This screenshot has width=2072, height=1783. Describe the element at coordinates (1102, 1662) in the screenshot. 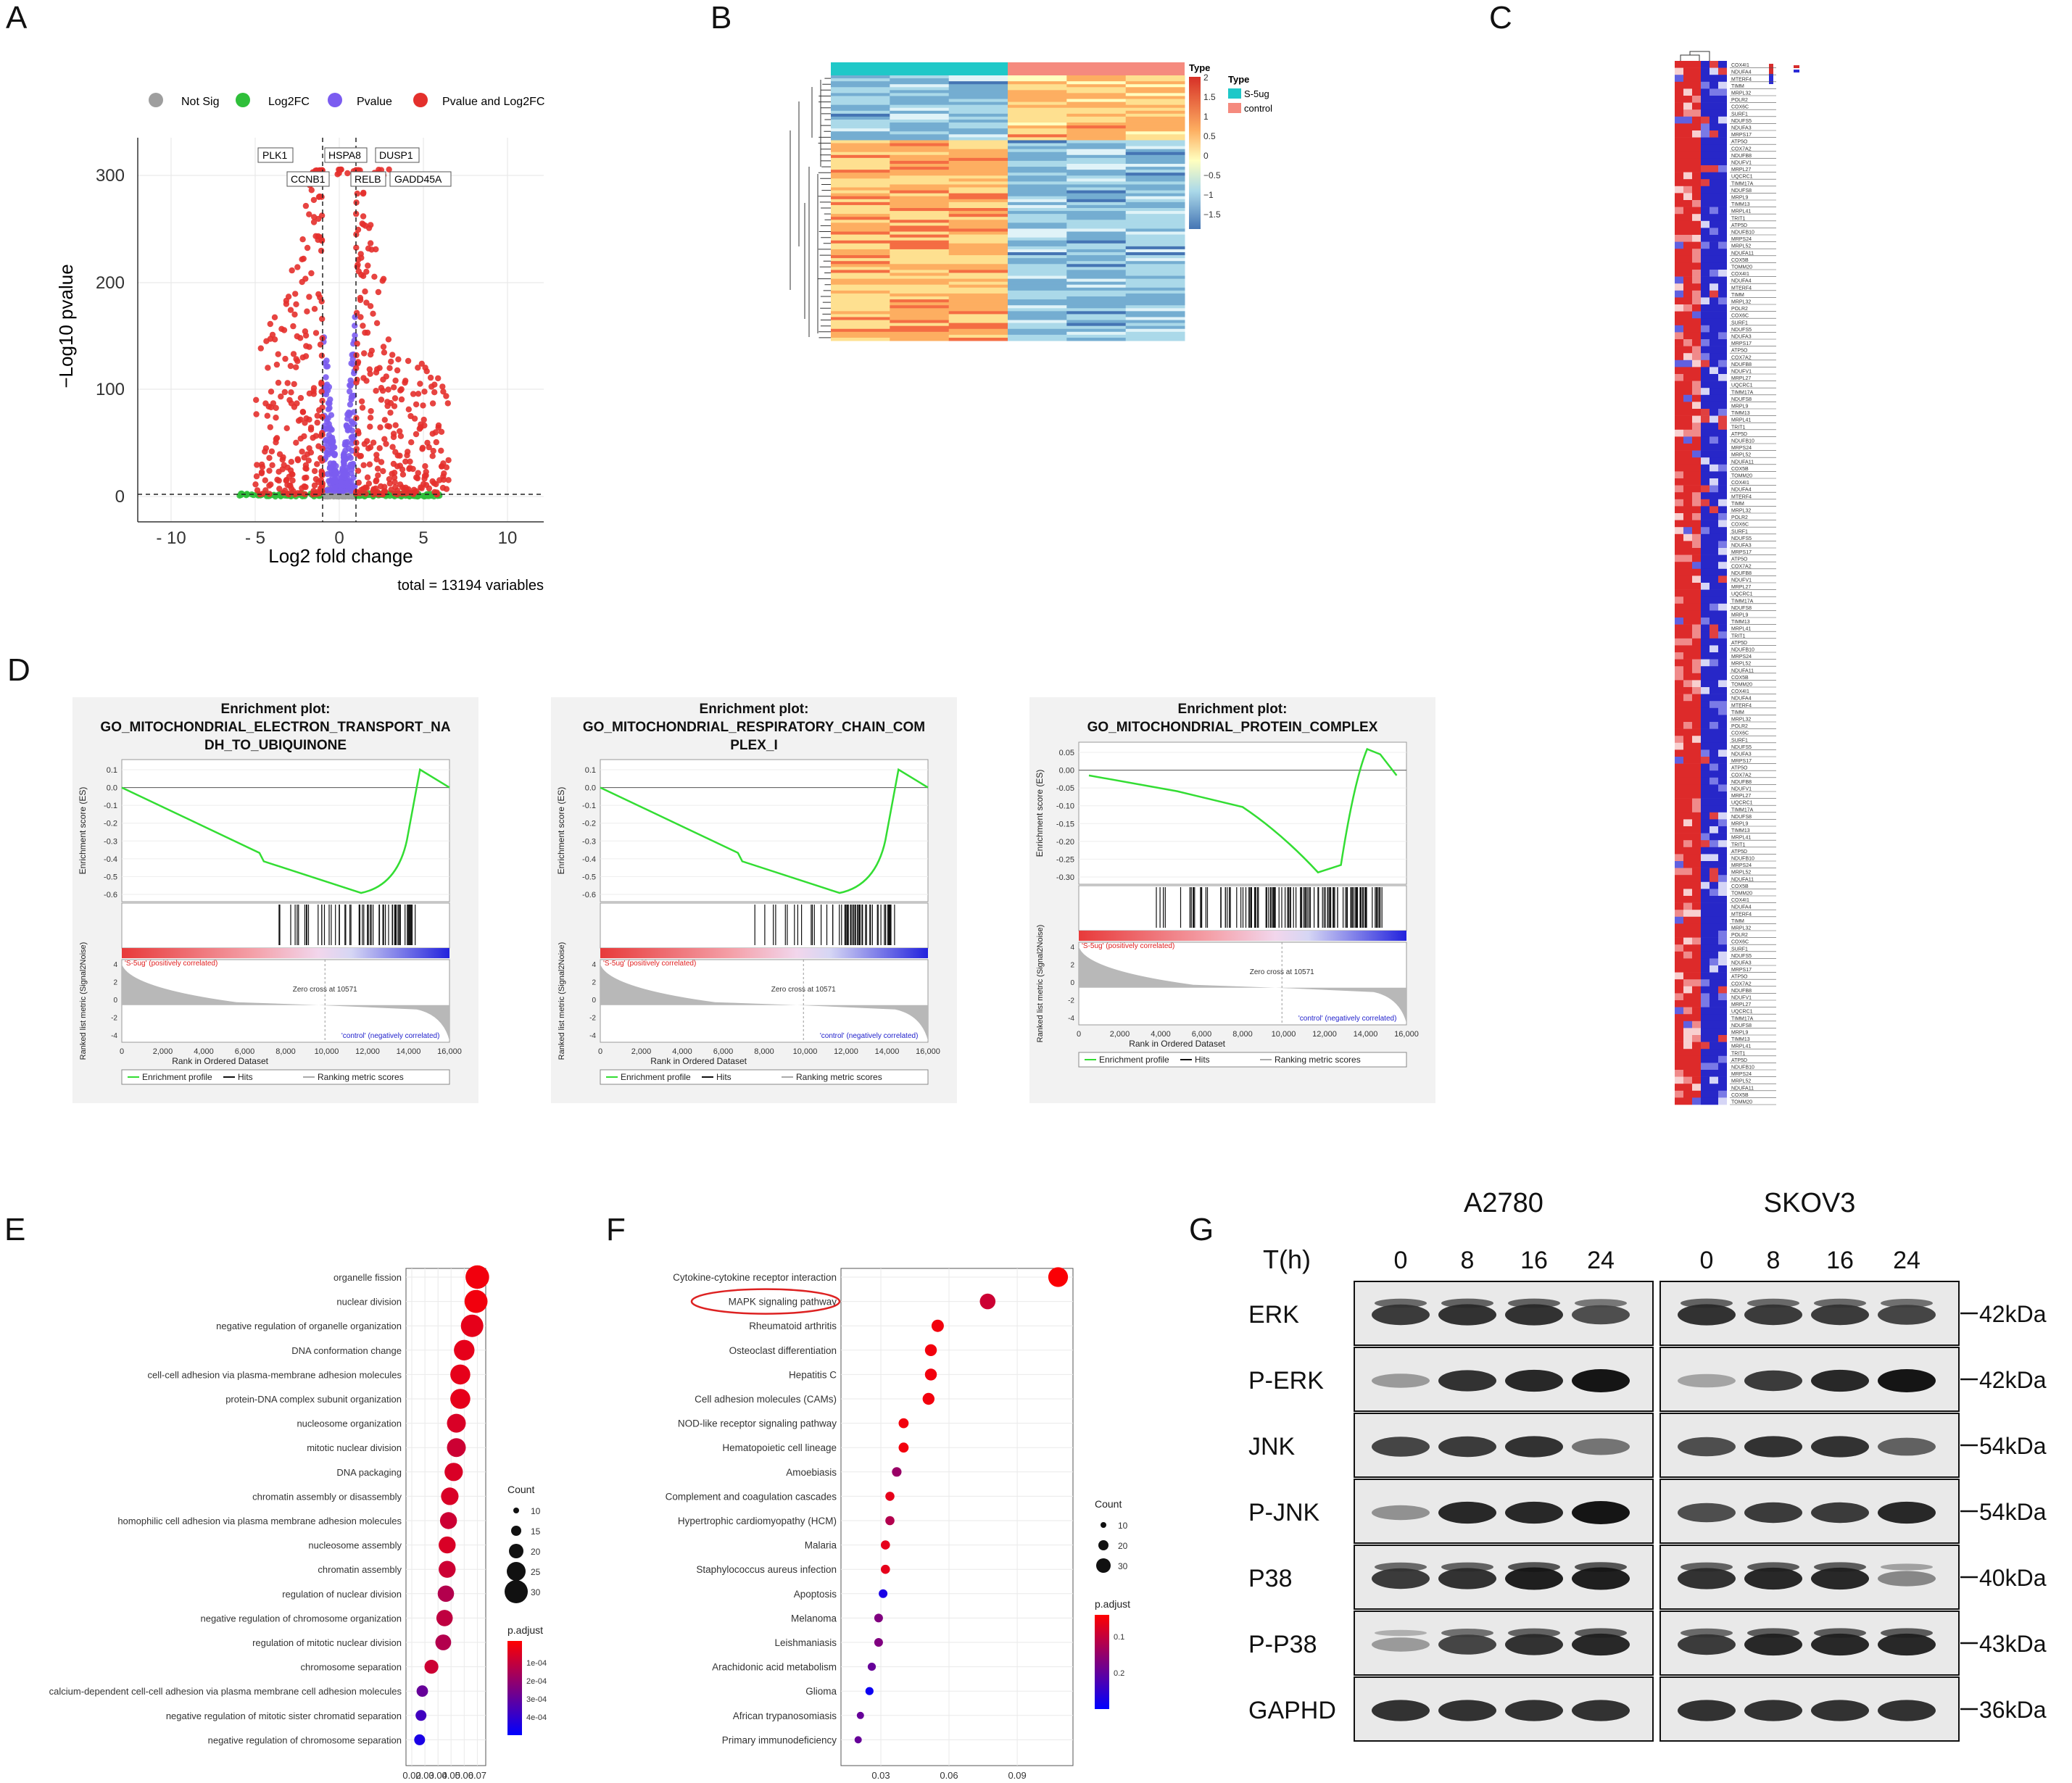

I see `dotplot-padj-colorbar` at that location.